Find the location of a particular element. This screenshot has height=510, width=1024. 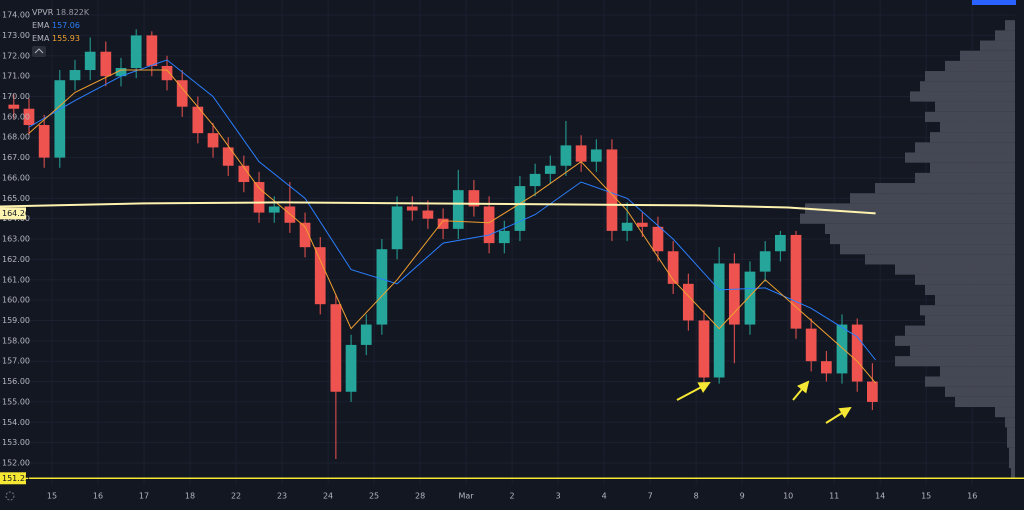

price-label: 164.26 is located at coordinates (16, 213).